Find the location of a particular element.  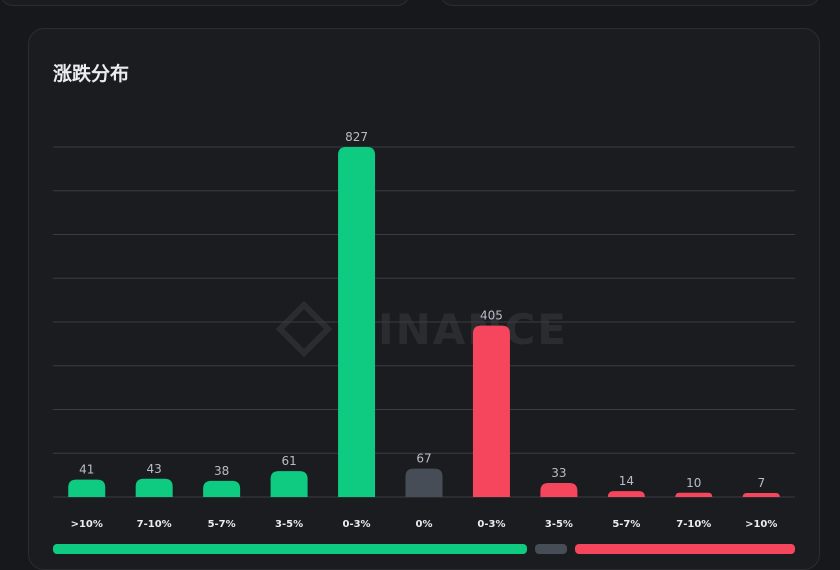

top-left-card is located at coordinates (205, 3).